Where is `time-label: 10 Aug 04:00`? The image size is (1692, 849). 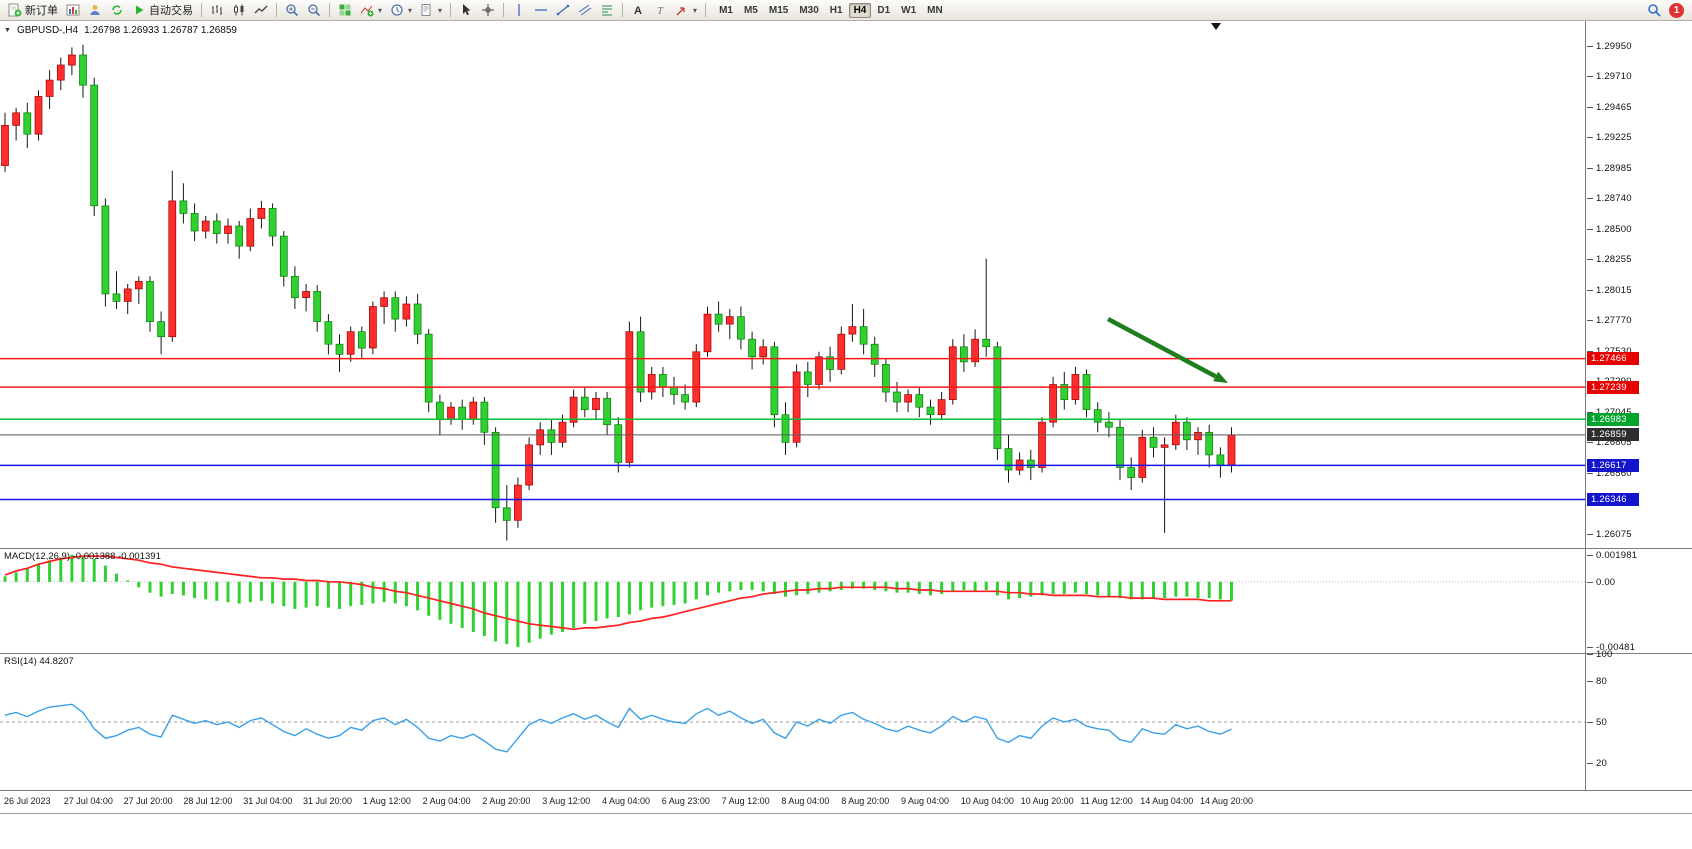
time-label: 10 Aug 04:00 is located at coordinates (987, 801).